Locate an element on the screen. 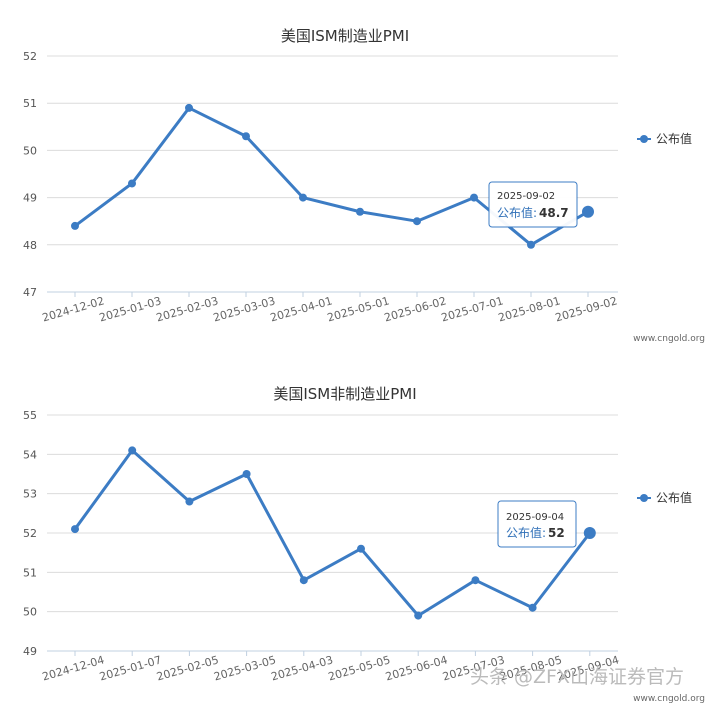 The width and height of the screenshot is (720, 720). x-tick-label: 2025-03-05 is located at coordinates (244, 668).